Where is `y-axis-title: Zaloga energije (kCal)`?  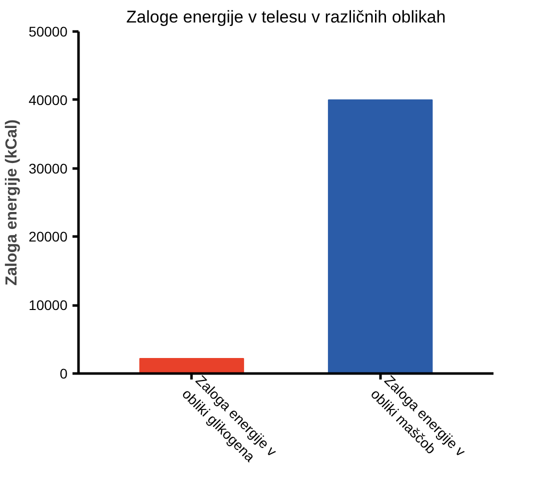 y-axis-title: Zaloga energije (kCal) is located at coordinates (12, 202).